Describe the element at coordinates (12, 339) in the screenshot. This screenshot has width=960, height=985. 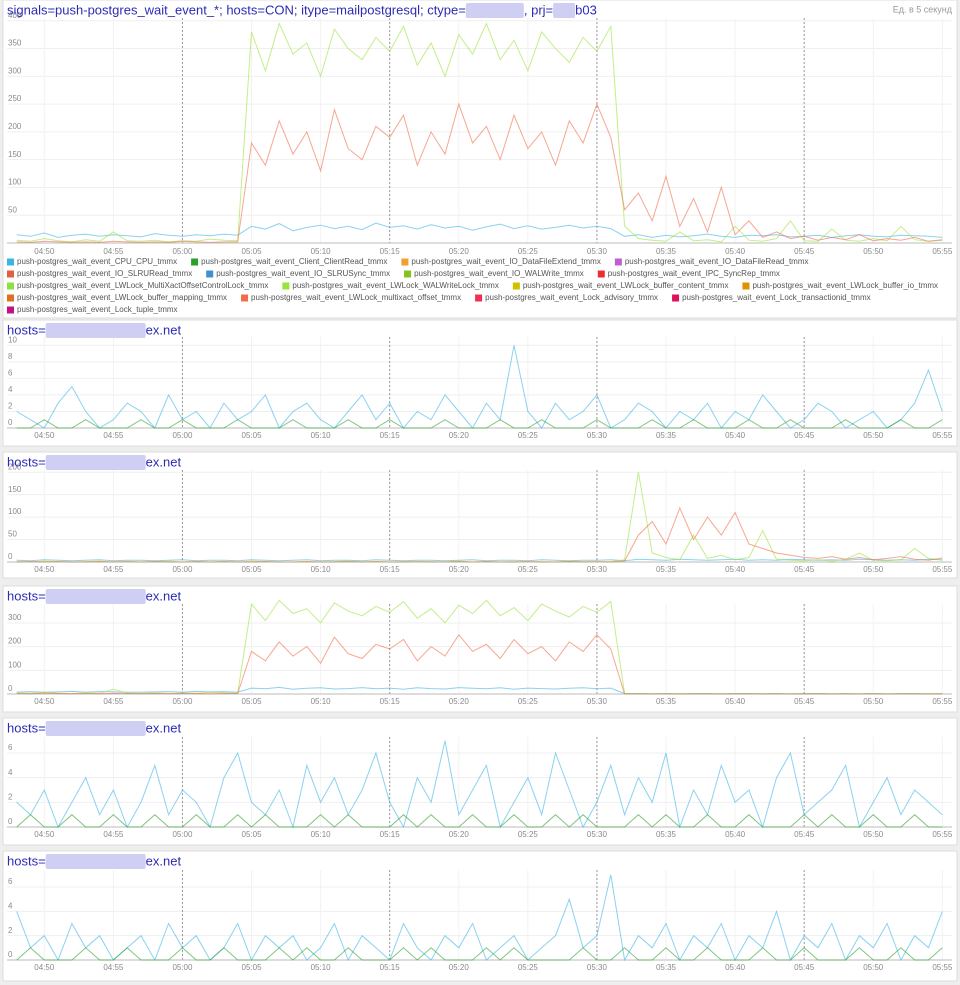
I see `y-tick-label: 10` at that location.